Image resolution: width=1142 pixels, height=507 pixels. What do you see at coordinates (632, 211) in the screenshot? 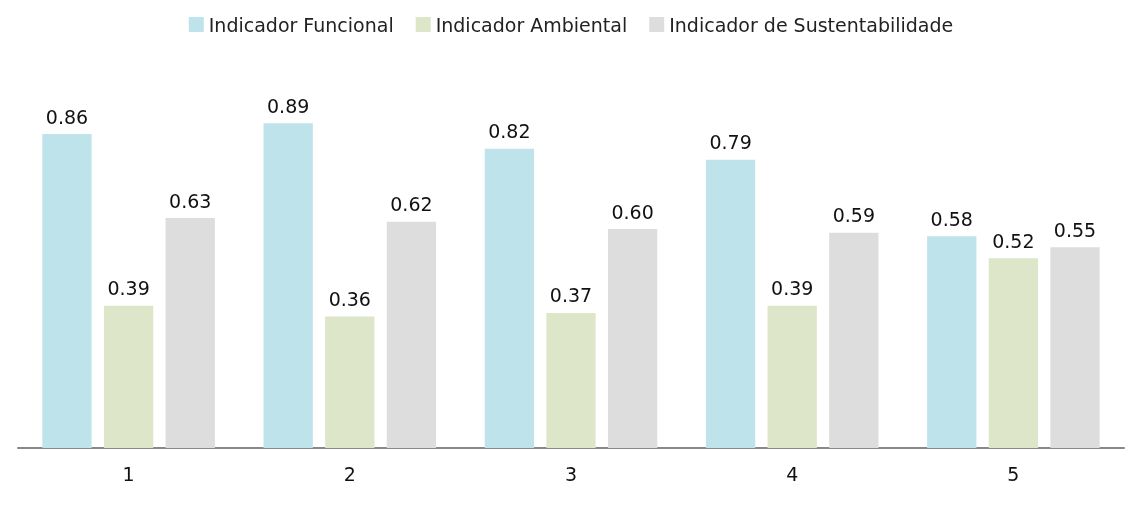
I see `data-label: 0.60` at bounding box center [632, 211].